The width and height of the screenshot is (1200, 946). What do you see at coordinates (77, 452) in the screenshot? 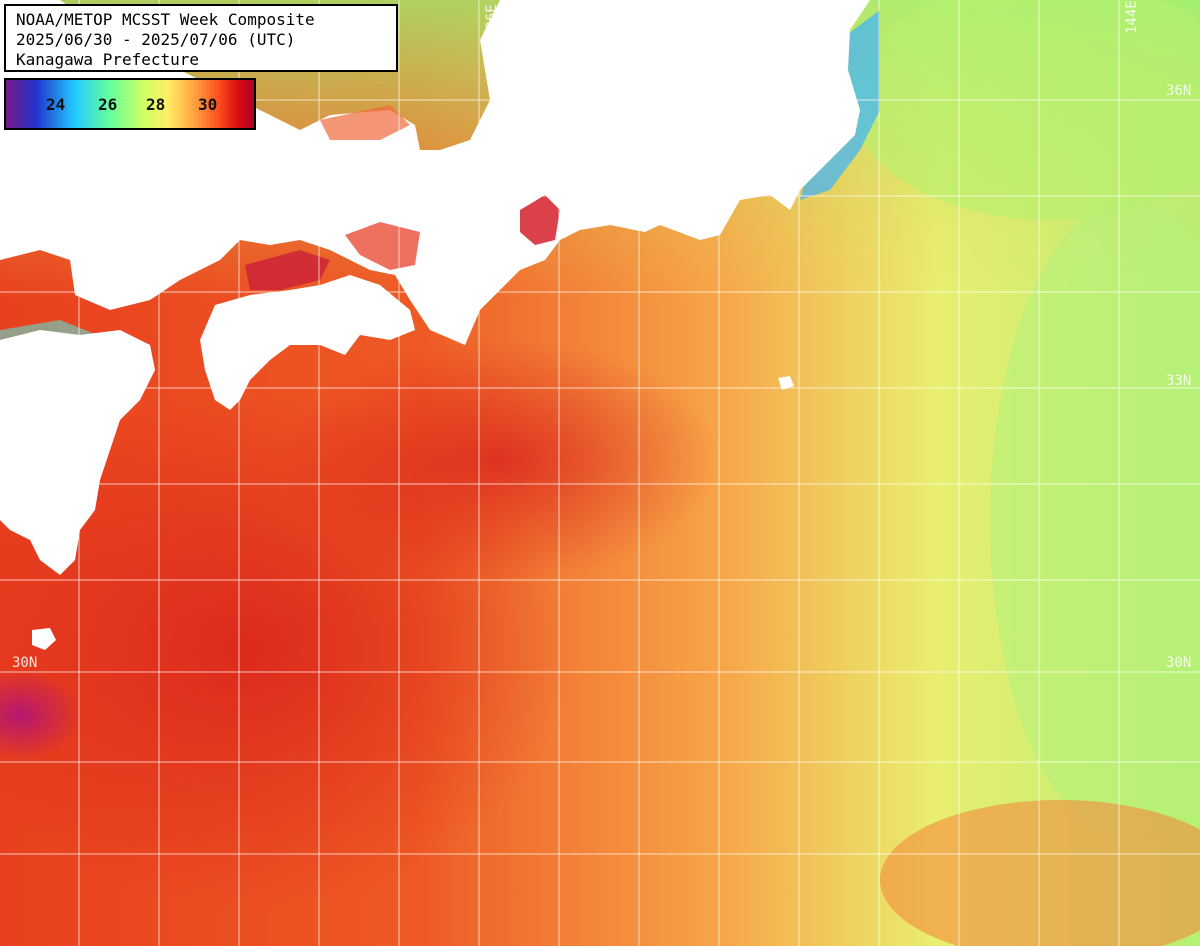
I see `land-kyushu` at bounding box center [77, 452].